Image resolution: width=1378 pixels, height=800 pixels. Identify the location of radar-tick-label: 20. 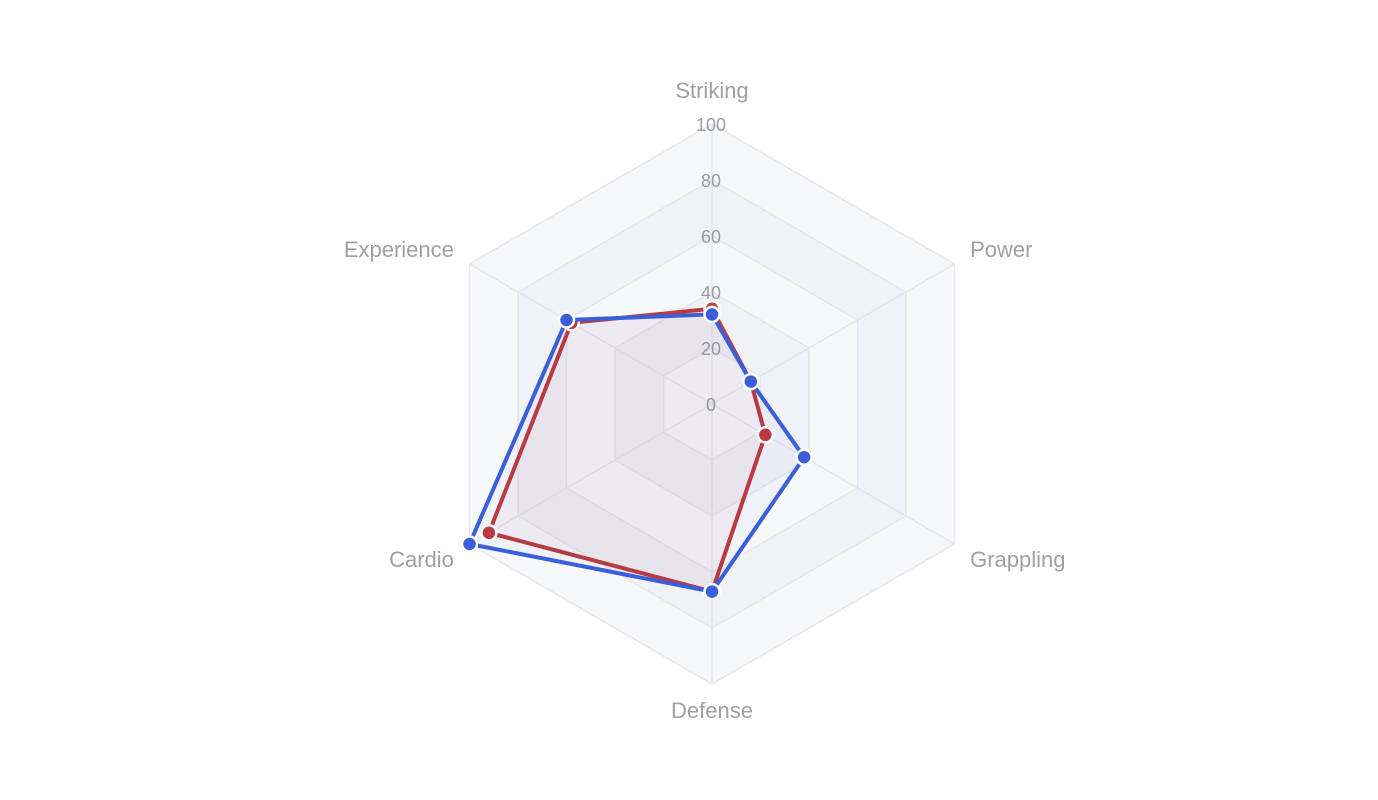
(711, 349).